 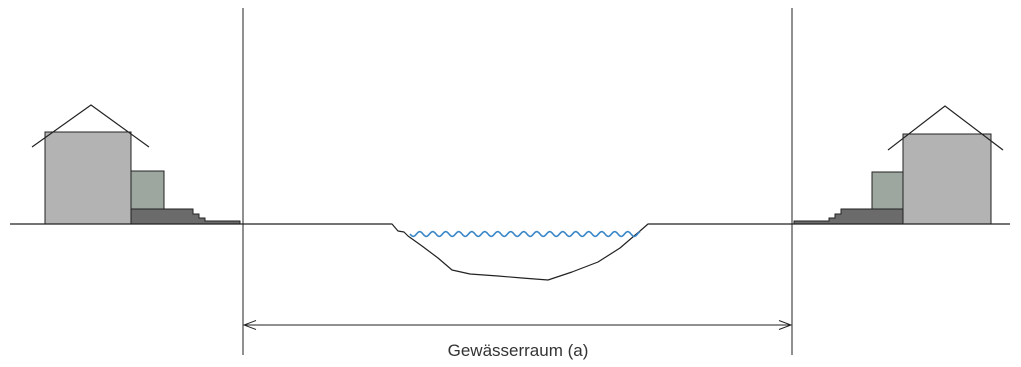 What do you see at coordinates (945, 128) in the screenshot?
I see `right-house-roof` at bounding box center [945, 128].